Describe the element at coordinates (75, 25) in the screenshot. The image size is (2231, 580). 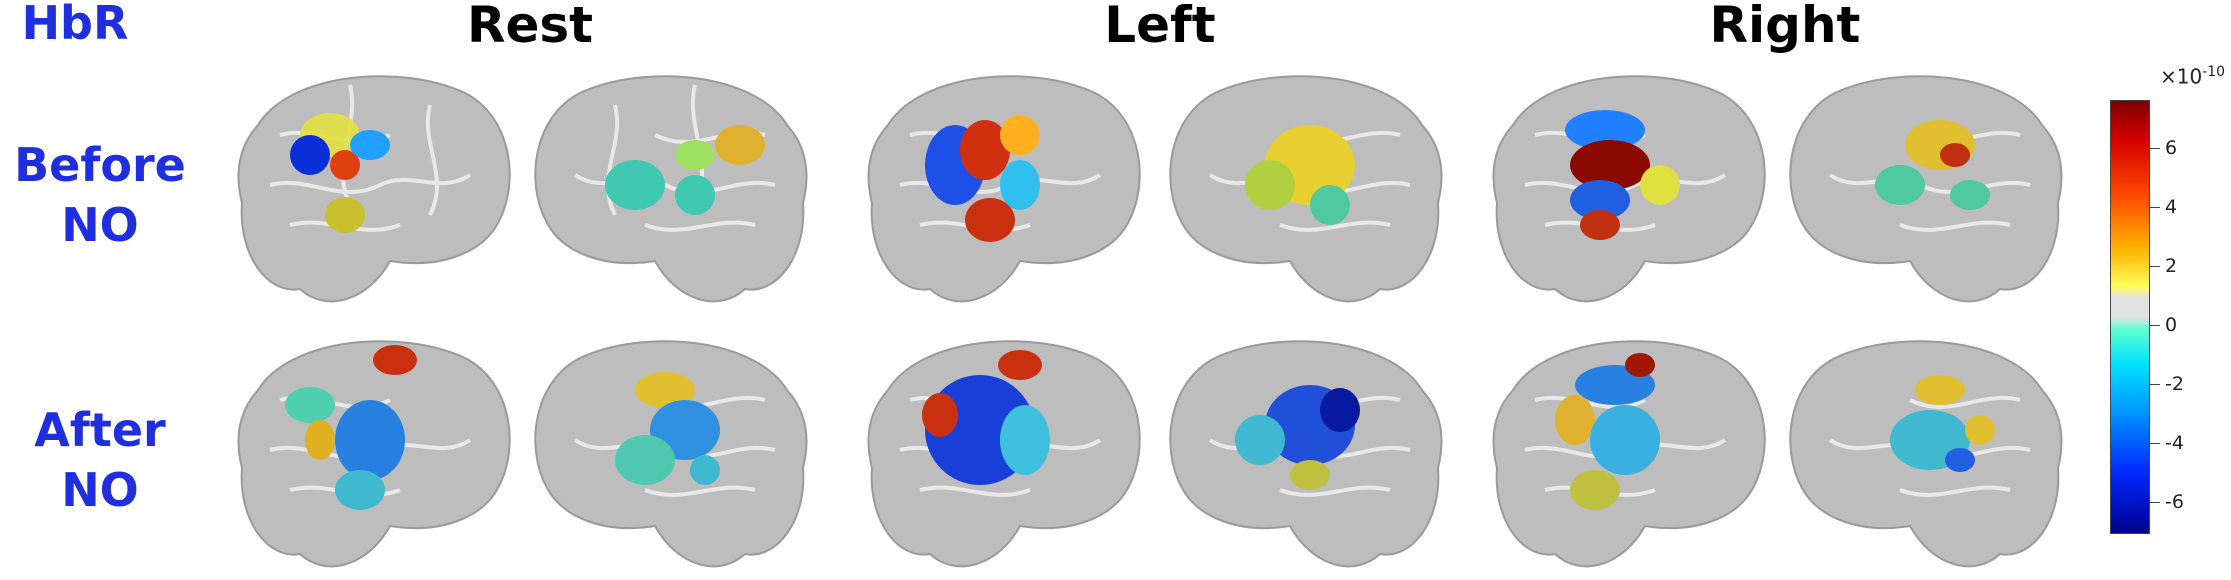
I see `measure-label: HbR` at that location.